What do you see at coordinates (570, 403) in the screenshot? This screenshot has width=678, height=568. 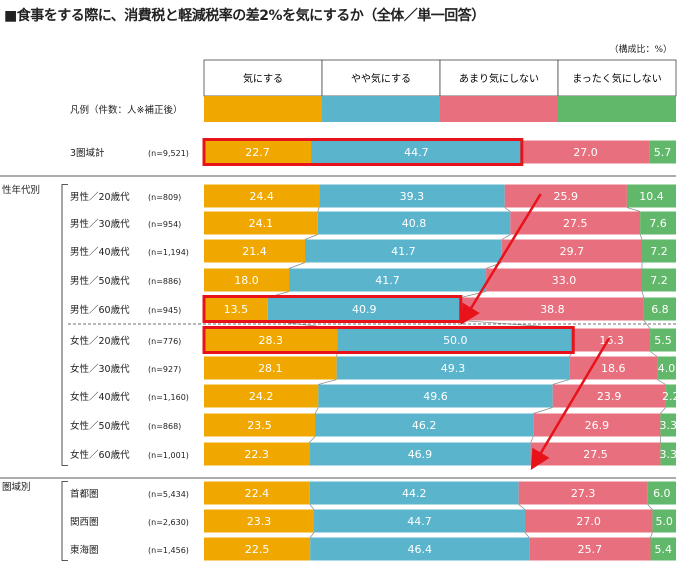 I see `trend-arrow` at bounding box center [570, 403].